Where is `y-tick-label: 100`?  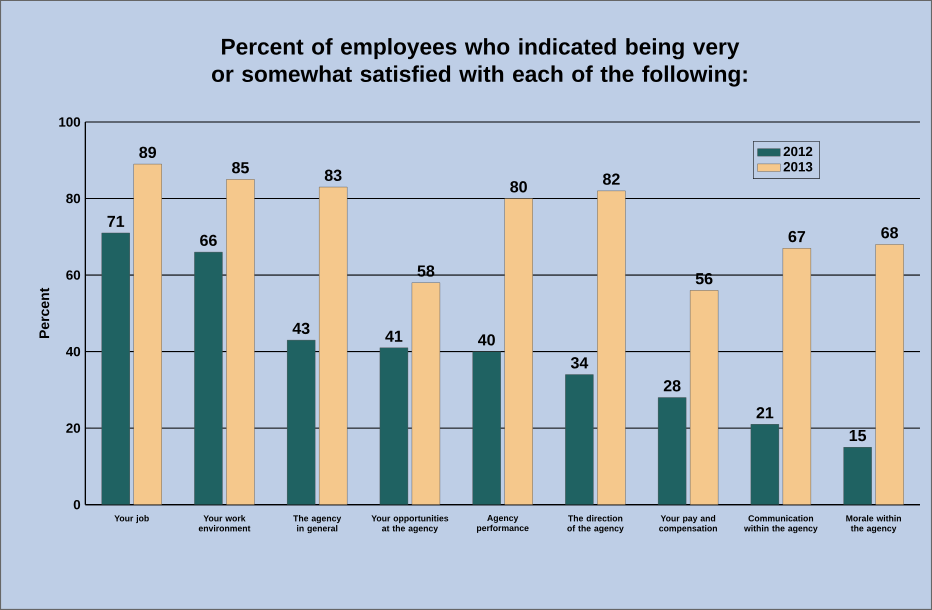
y-tick-label: 100 is located at coordinates (69, 122).